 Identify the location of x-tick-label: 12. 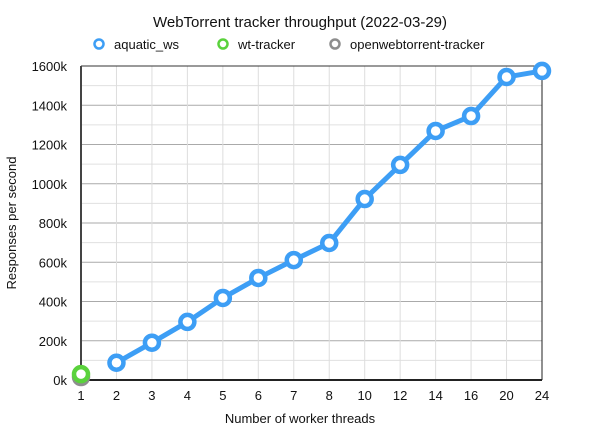
(400, 395).